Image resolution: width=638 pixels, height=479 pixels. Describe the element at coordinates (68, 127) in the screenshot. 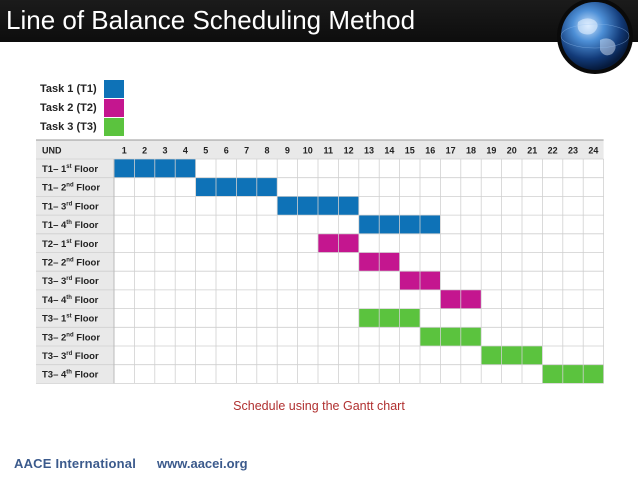

I see `legend-label: Task 3 (T3)` at that location.